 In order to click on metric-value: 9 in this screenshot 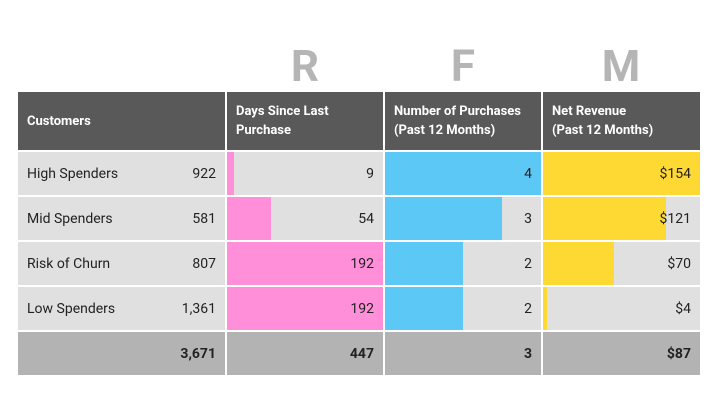, I will do `click(370, 173)`.